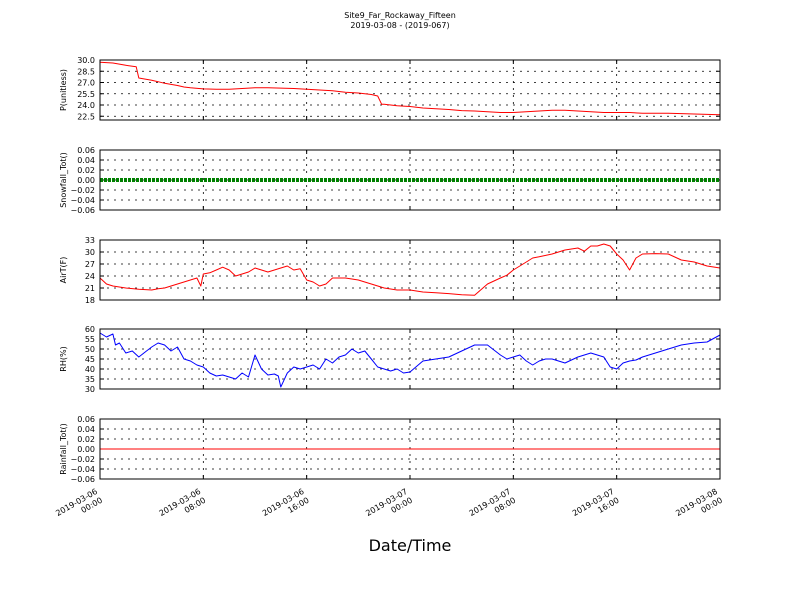 This screenshot has width=800, height=600. What do you see at coordinates (286, 507) in the screenshot?
I see `x-tick-label: 2019-03-0616:00` at bounding box center [286, 507].